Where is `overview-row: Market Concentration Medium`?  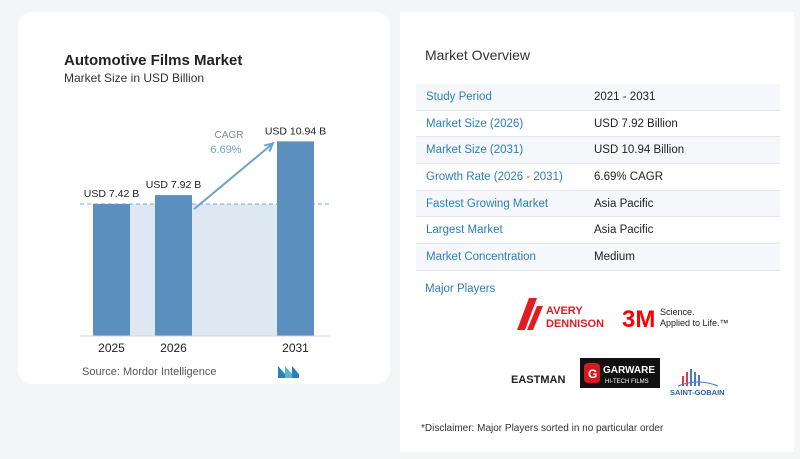
overview-row: Market Concentration Medium is located at coordinates (598, 257).